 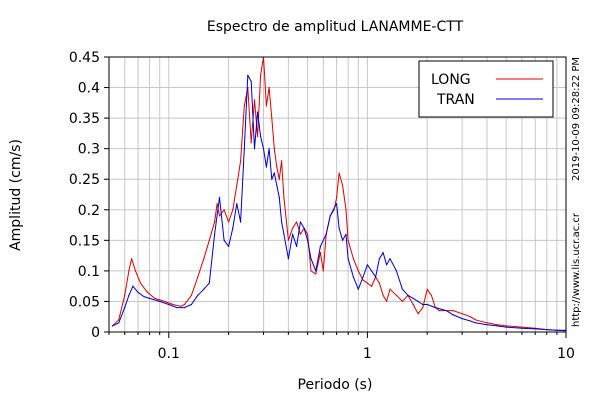 What do you see at coordinates (335, 27) in the screenshot?
I see `chart-title: Espectro de amplitud LANAMME-CTT` at bounding box center [335, 27].